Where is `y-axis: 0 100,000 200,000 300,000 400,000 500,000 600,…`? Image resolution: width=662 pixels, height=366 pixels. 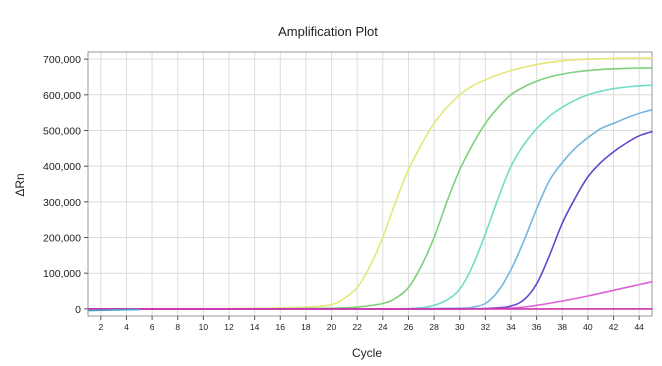
y-axis: 0 100,000 200,000 300,000 400,000 500,000 600,… is located at coordinates (65, 185).